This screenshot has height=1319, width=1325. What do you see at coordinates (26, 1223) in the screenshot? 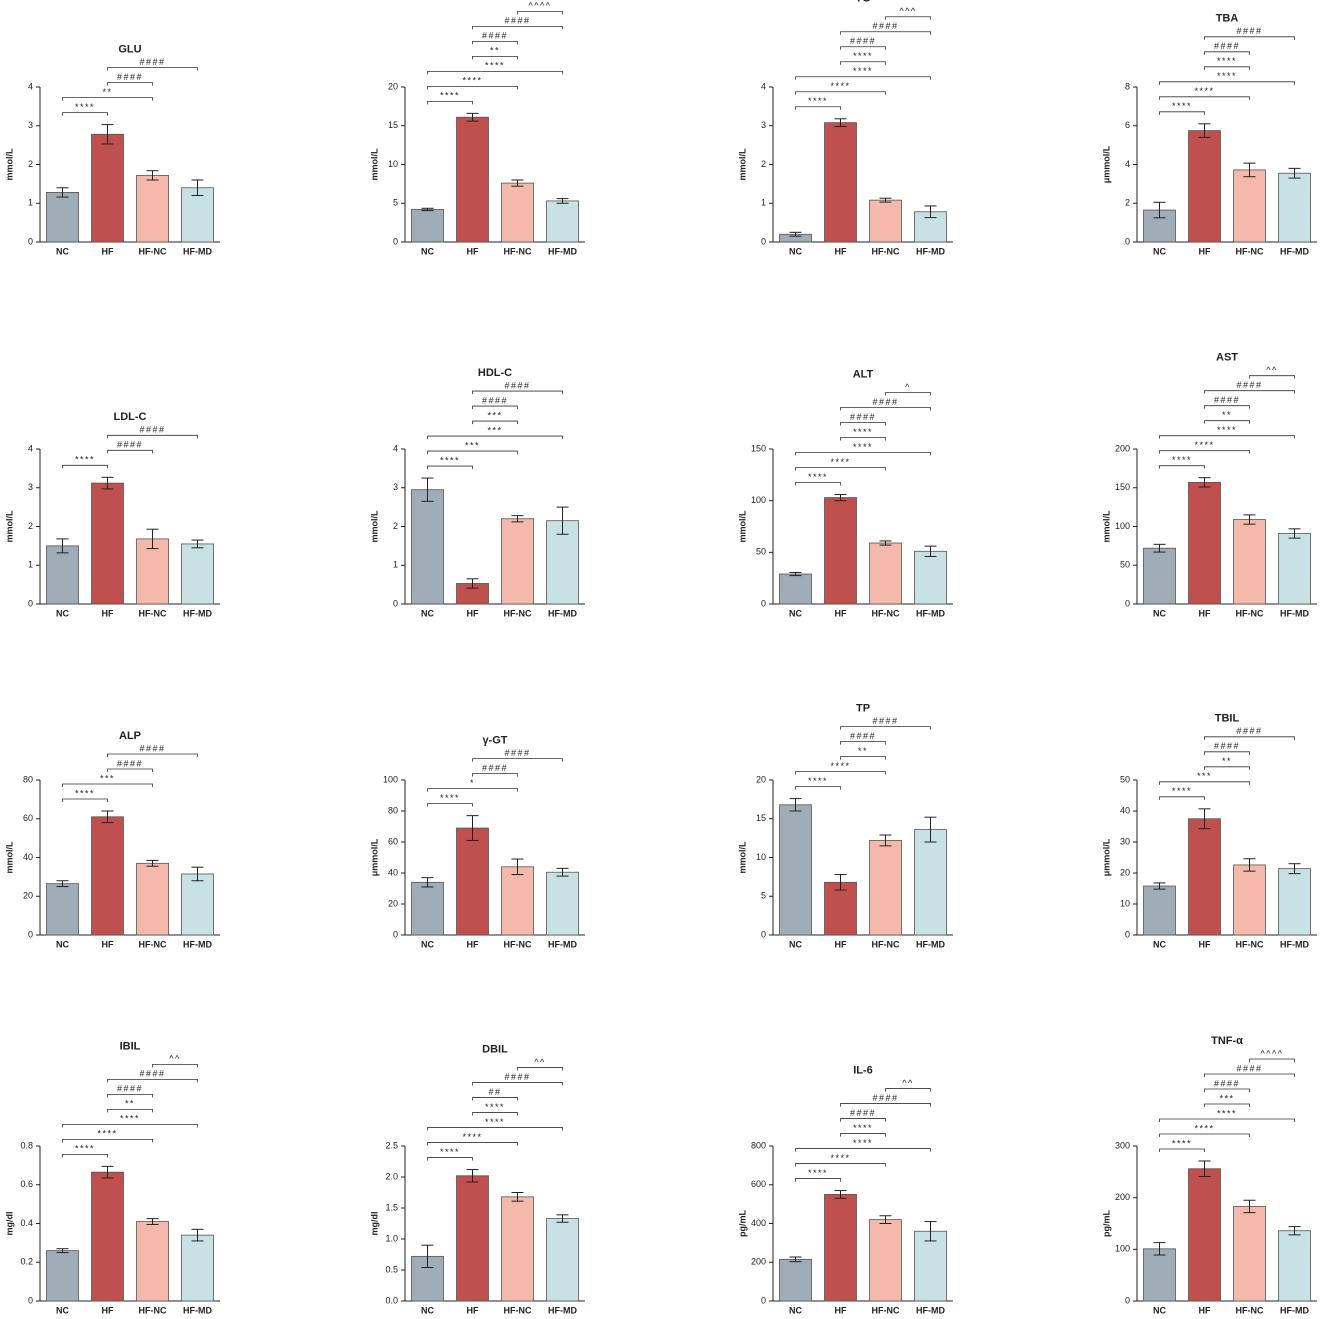
I see `y-tick-label: 0.4` at bounding box center [26, 1223].